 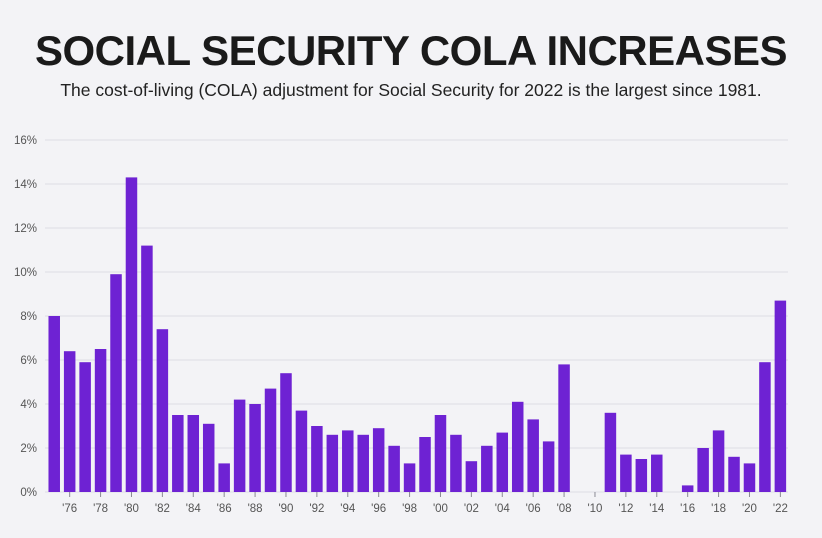 What do you see at coordinates (657, 509) in the screenshot?
I see `x-tick-label: '14` at bounding box center [657, 509].